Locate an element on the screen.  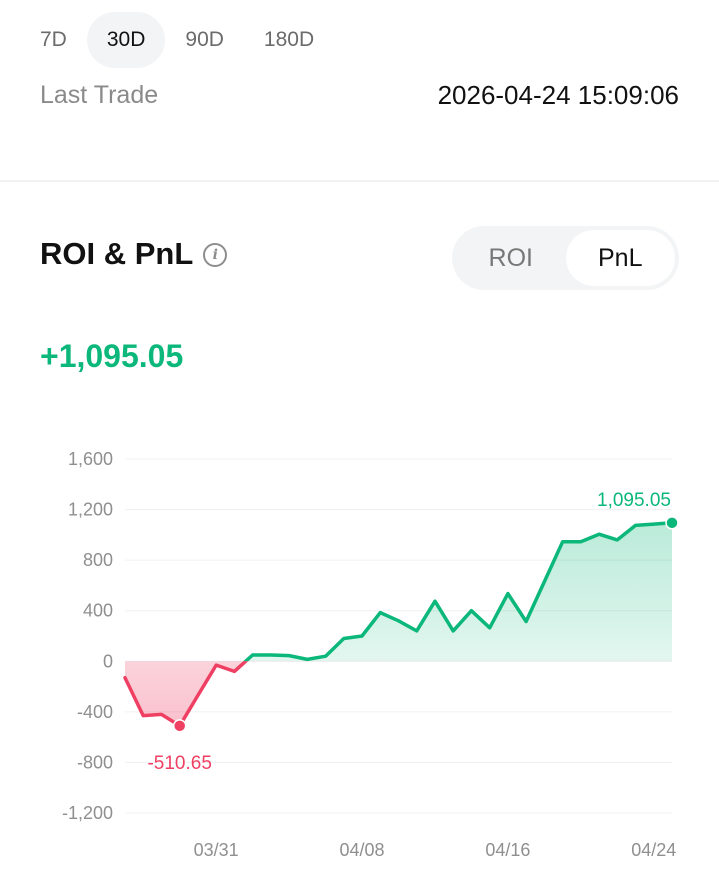
x-tick-label: 03/31 is located at coordinates (216, 850).